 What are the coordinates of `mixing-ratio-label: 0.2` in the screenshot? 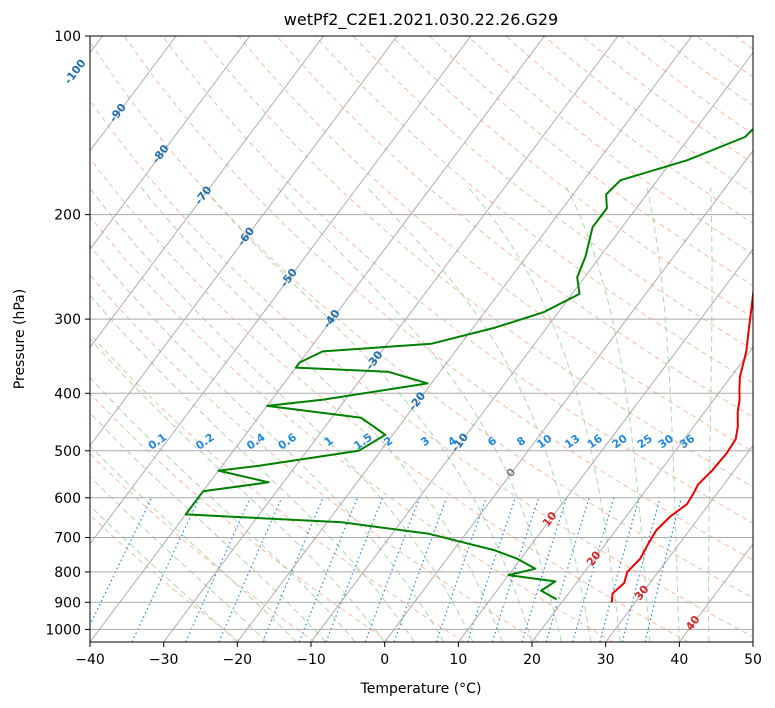 It's located at (204, 442).